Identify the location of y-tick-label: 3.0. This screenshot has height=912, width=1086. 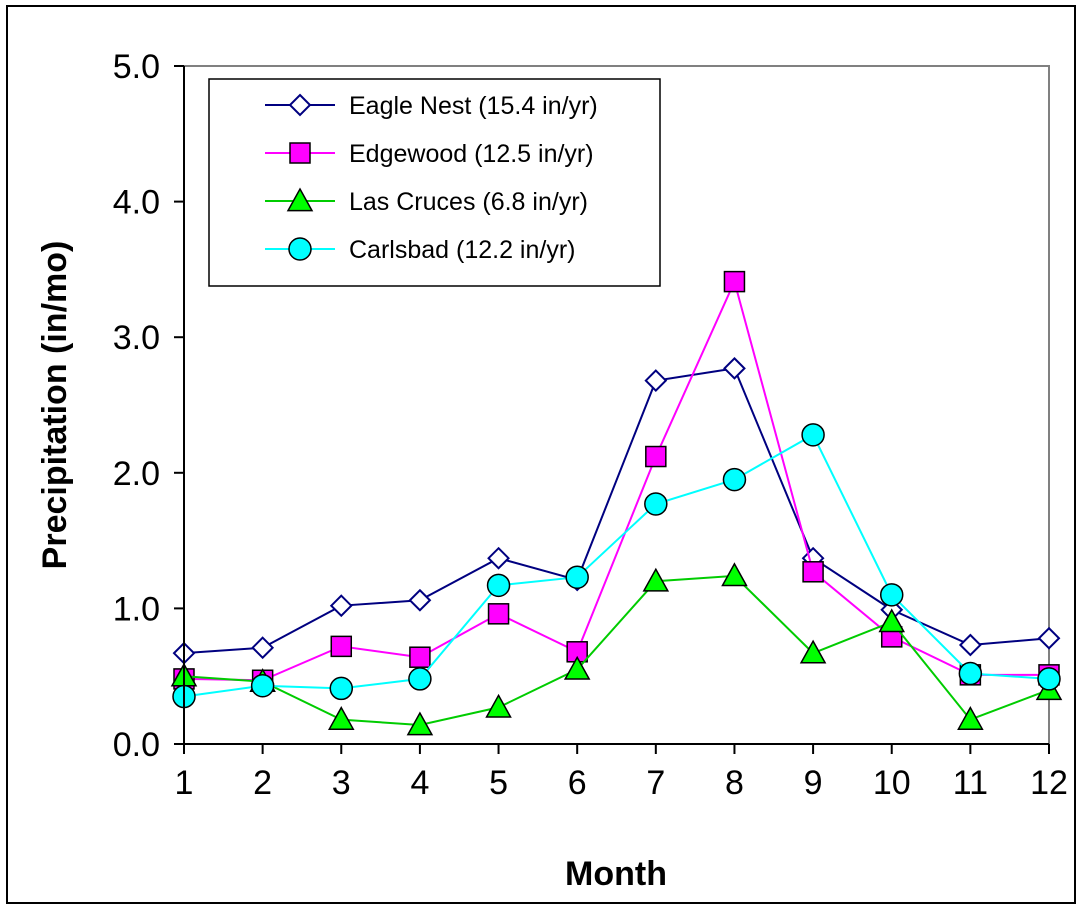
(136, 338).